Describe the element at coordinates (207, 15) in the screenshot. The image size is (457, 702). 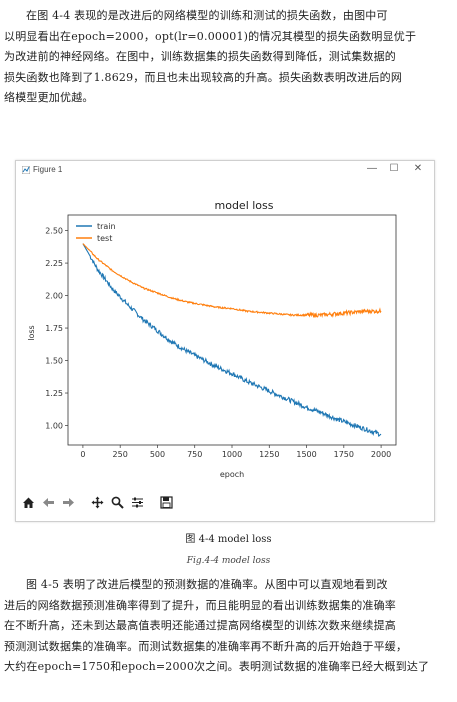
I see `text-line: 在图 4-4 表现的是改进后的网络模型的训练和测试的损失函数，由图中可` at that location.